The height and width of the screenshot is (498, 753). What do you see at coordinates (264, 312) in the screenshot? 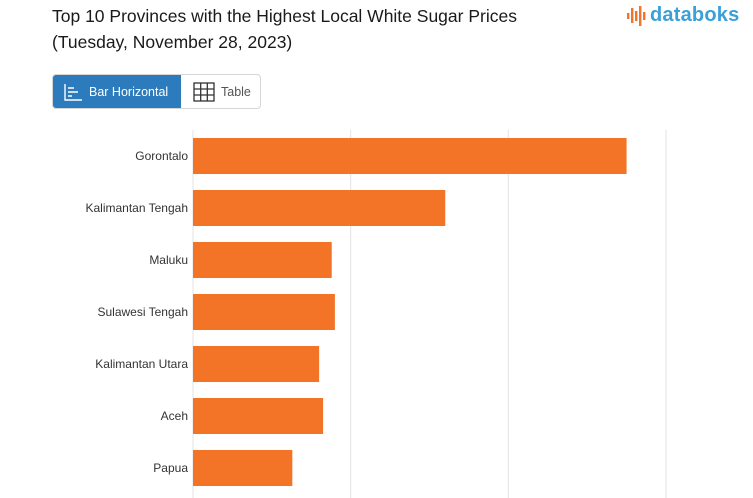
I see `bar-sulawesi-tengah` at bounding box center [264, 312].